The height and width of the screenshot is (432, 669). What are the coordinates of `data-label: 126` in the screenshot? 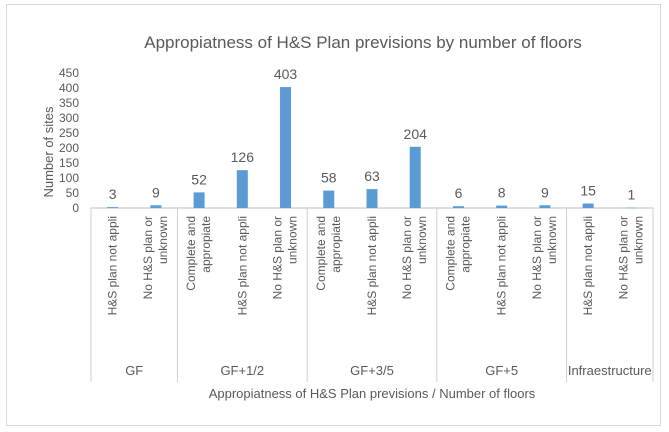 It's located at (243, 157).